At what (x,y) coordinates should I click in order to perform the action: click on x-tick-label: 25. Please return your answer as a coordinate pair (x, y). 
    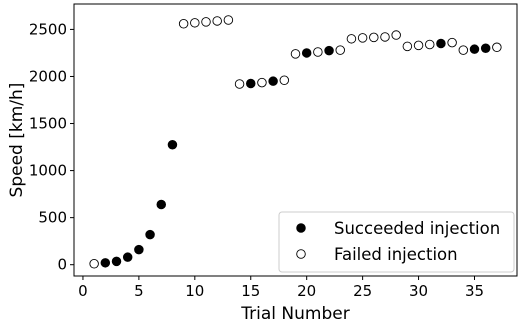
    Looking at the image, I should click on (362, 291).